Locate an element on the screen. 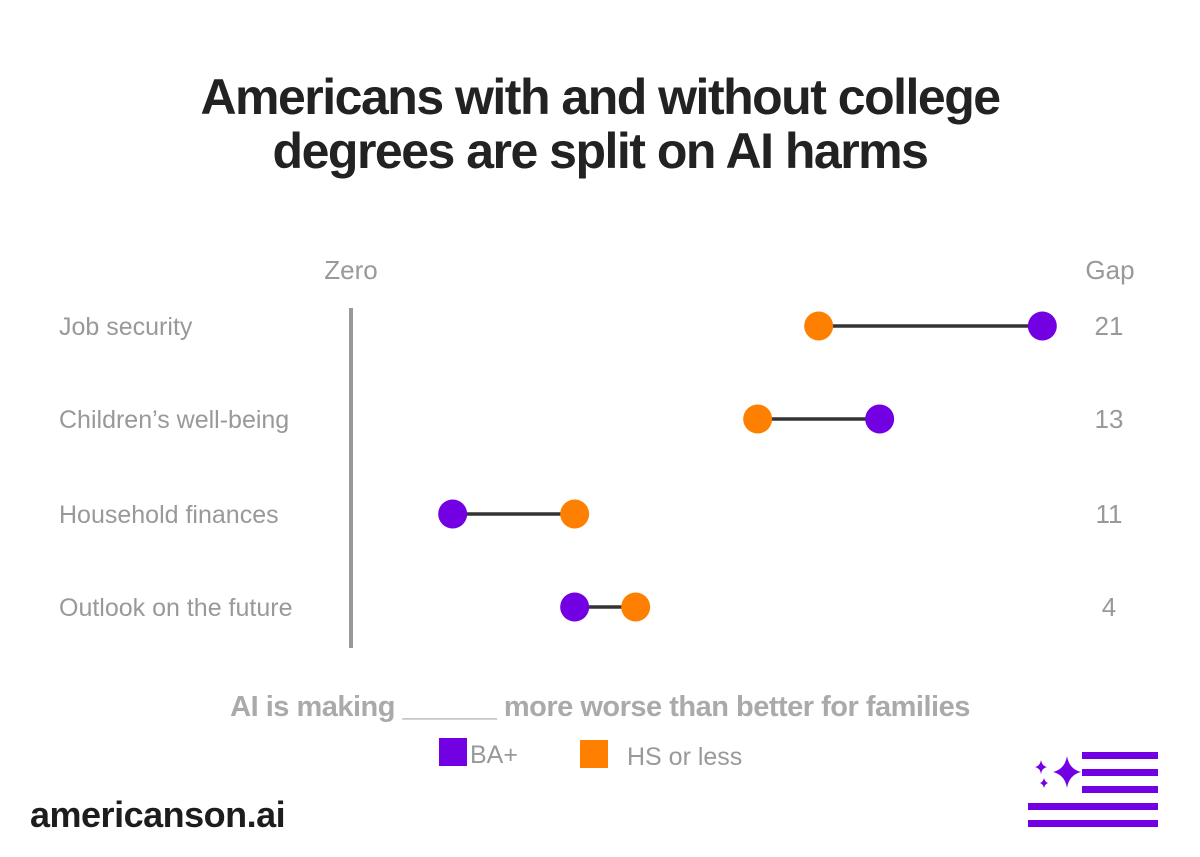  legend-swatch-hs-or-less is located at coordinates (594, 754).